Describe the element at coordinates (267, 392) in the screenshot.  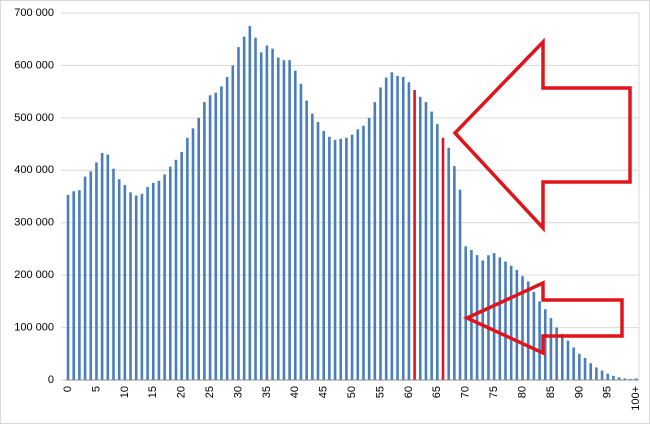
I see `x-tick-label: 35` at that location.